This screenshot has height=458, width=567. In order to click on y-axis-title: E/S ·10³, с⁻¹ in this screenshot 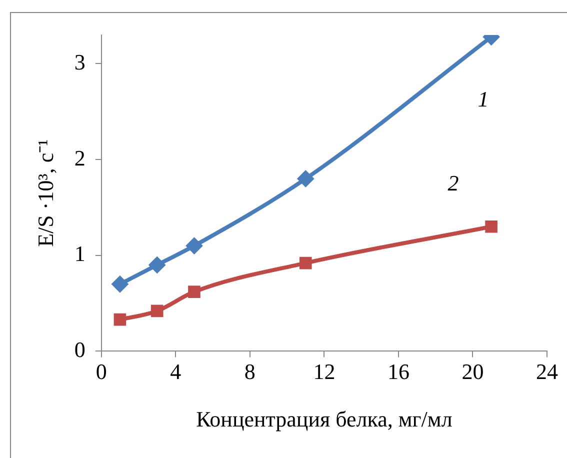, I will do `click(45, 193)`.